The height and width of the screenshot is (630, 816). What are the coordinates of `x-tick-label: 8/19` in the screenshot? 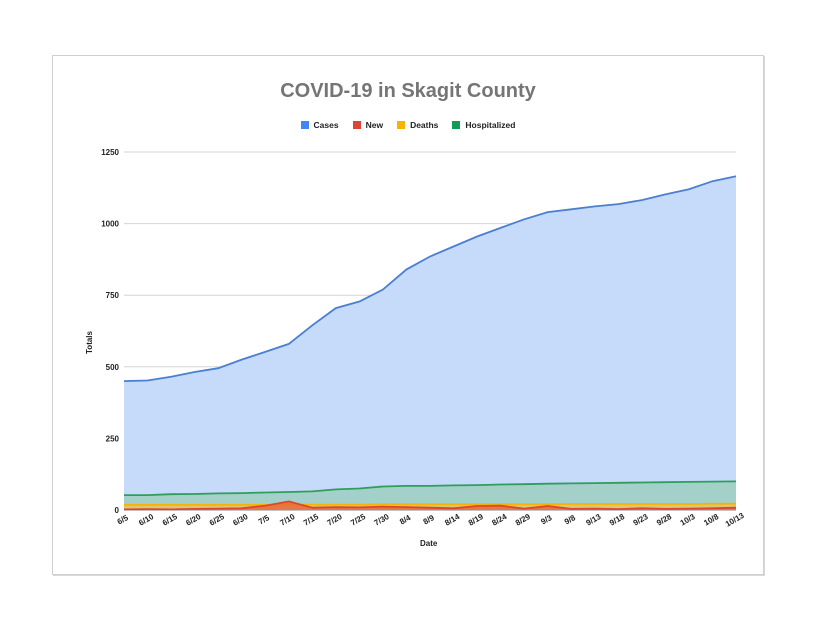 It's located at (476, 520).